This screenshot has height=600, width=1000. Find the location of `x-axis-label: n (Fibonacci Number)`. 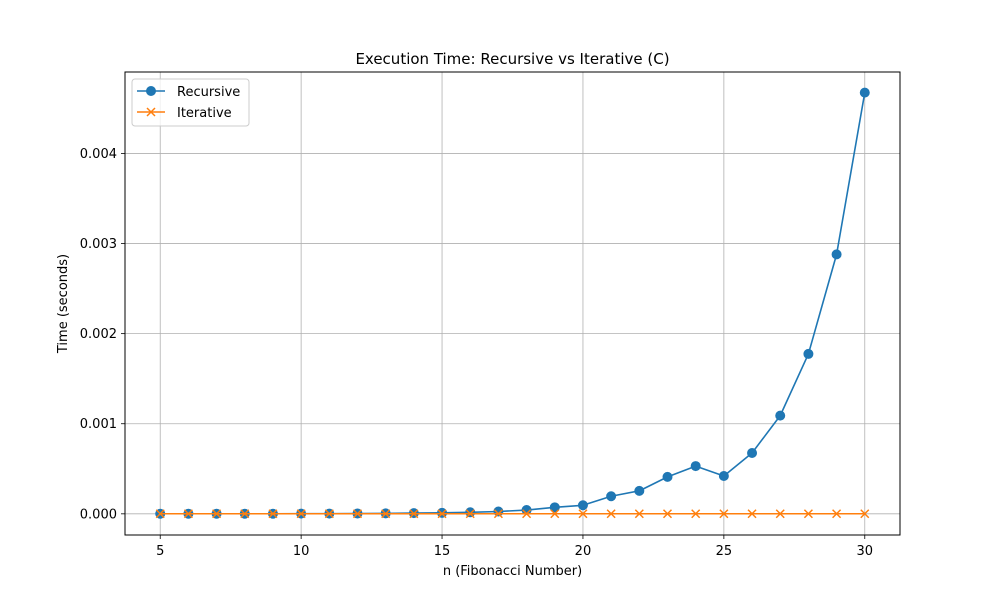

x-axis-label: n (Fibonacci Number) is located at coordinates (512, 571).